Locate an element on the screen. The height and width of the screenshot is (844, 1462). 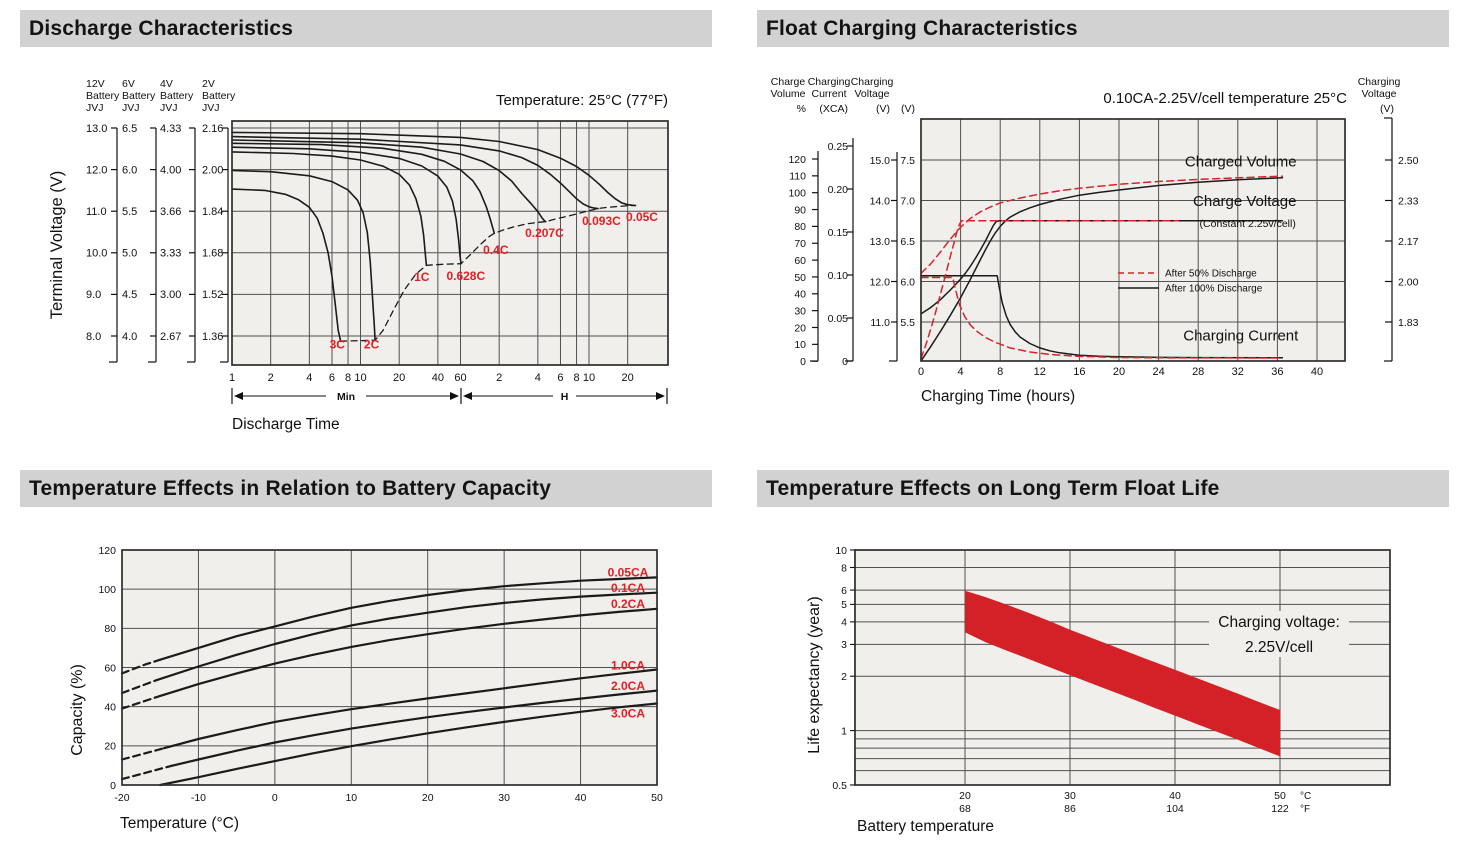
curve-0.4C is located at coordinates (363, 188).